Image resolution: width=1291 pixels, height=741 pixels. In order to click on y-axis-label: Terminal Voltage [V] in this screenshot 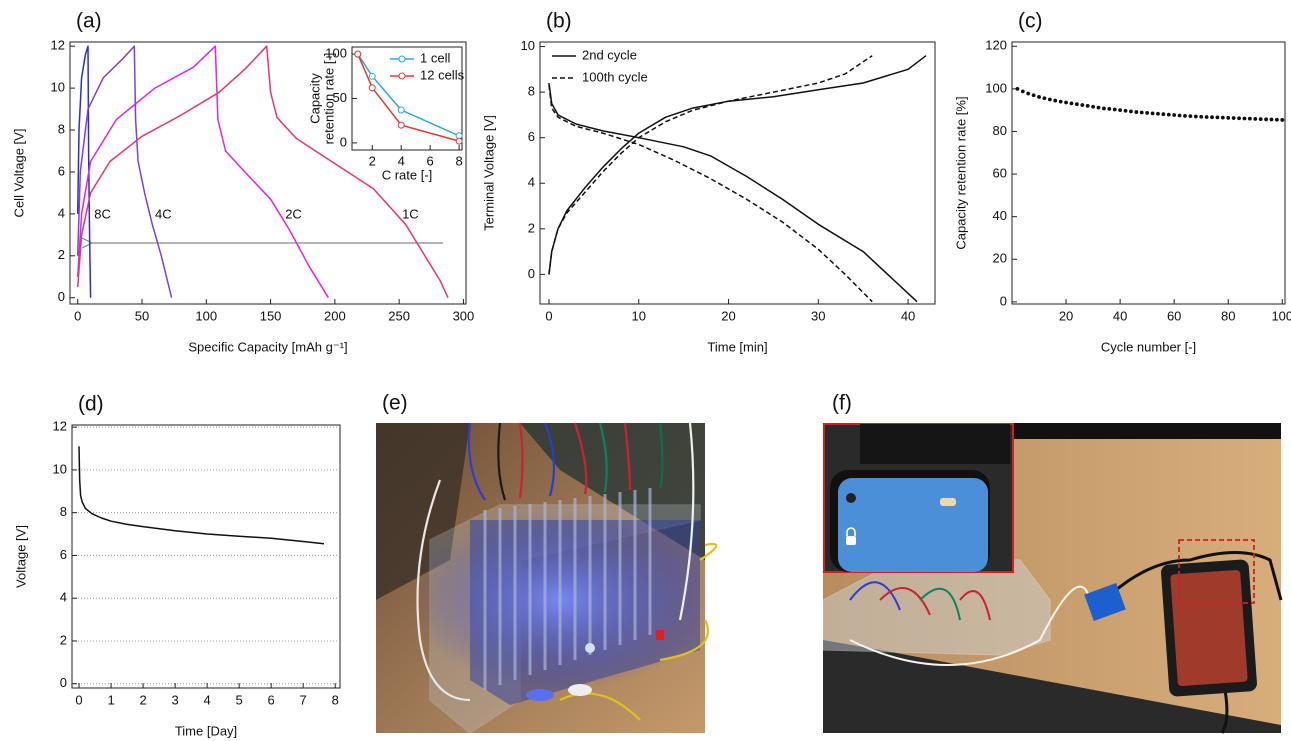, I will do `click(488, 173)`.